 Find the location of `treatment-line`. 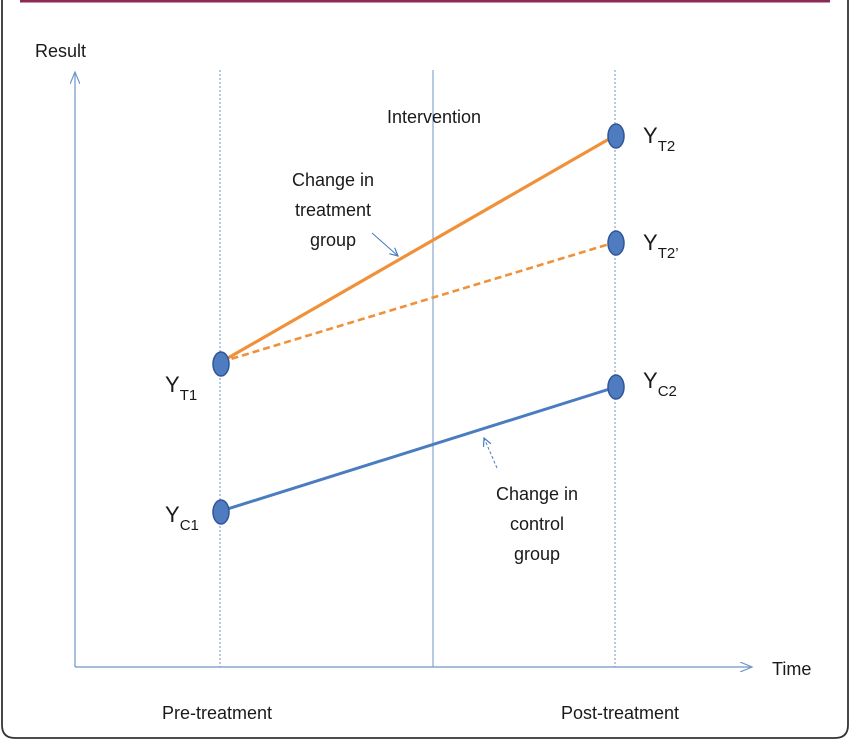

treatment-line is located at coordinates (418, 248).